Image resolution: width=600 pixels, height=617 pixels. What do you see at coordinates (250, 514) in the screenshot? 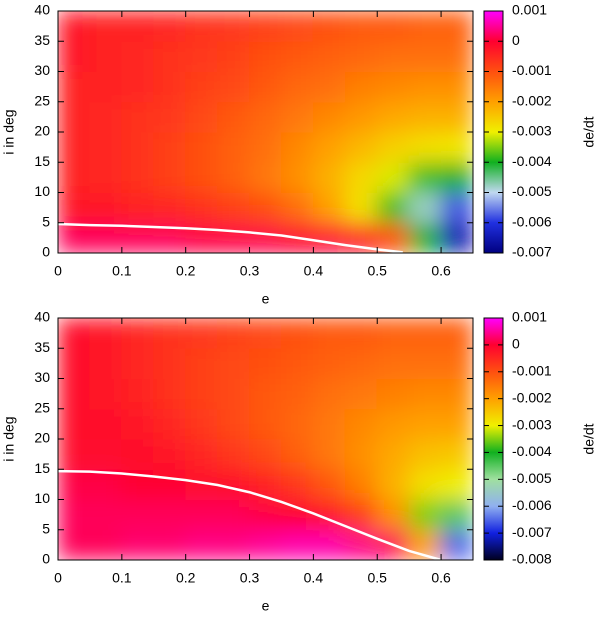
I see `contour-line` at bounding box center [250, 514].